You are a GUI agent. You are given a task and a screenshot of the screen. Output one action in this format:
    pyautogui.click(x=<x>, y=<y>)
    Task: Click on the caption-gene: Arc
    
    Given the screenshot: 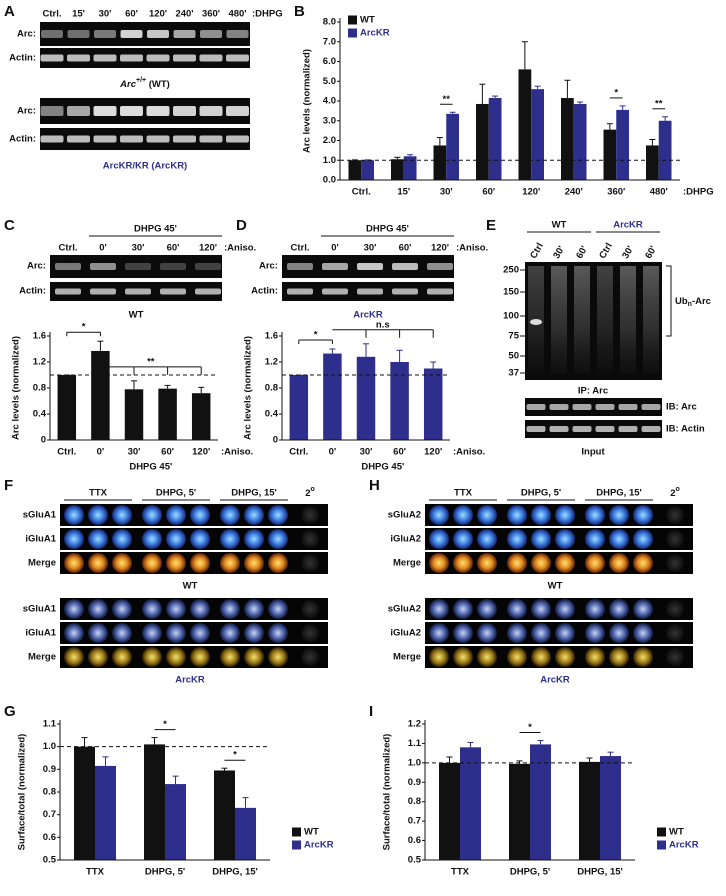 What is the action you would take?
    pyautogui.click(x=128, y=84)
    